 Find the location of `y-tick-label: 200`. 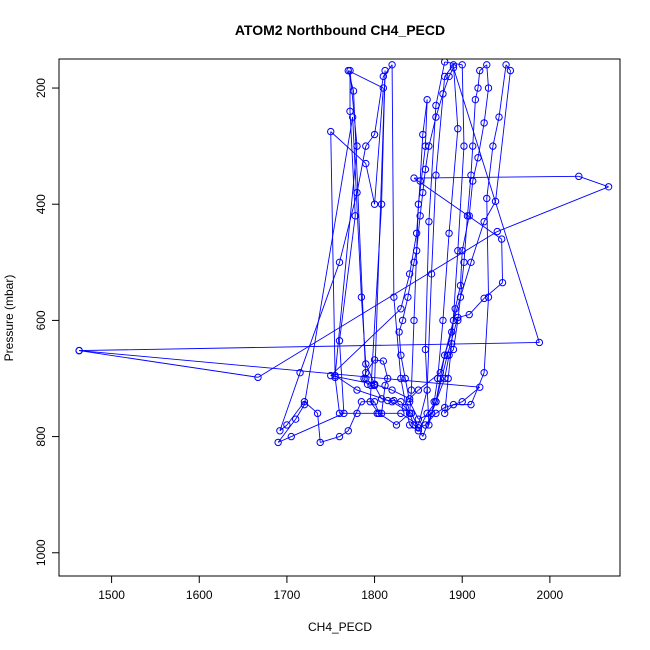

y-tick-label: 200 is located at coordinates (41, 88).